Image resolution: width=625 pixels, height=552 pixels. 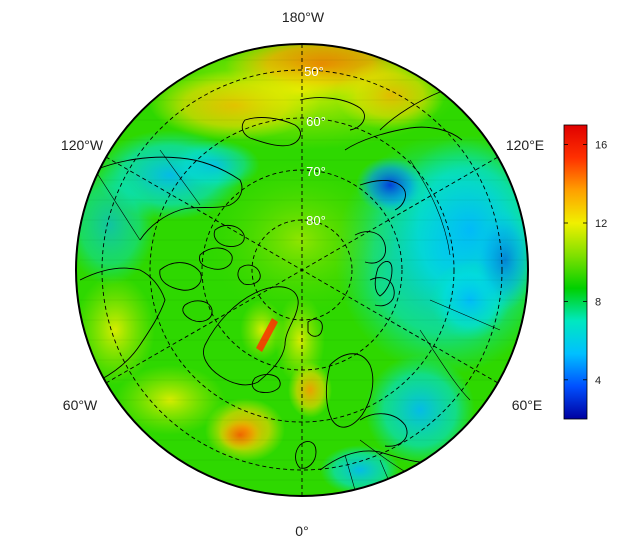 What do you see at coordinates (303, 17) in the screenshot?
I see `longitude-label-180w: 180°W` at bounding box center [303, 17].